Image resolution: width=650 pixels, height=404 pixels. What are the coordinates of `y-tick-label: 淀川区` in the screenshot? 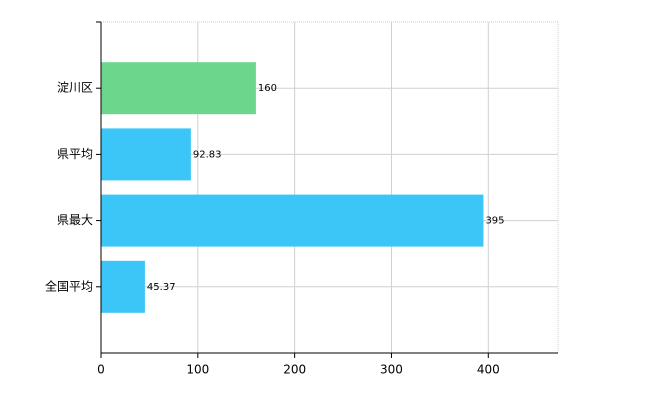 It's located at (75, 88).